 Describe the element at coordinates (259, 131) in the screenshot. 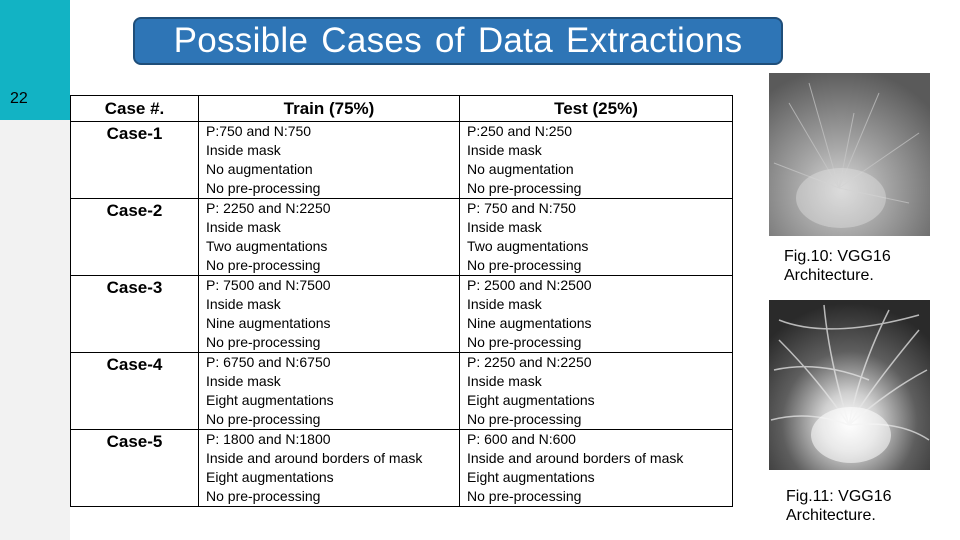

I see `train-cell-line: P:750 and N:750` at that location.